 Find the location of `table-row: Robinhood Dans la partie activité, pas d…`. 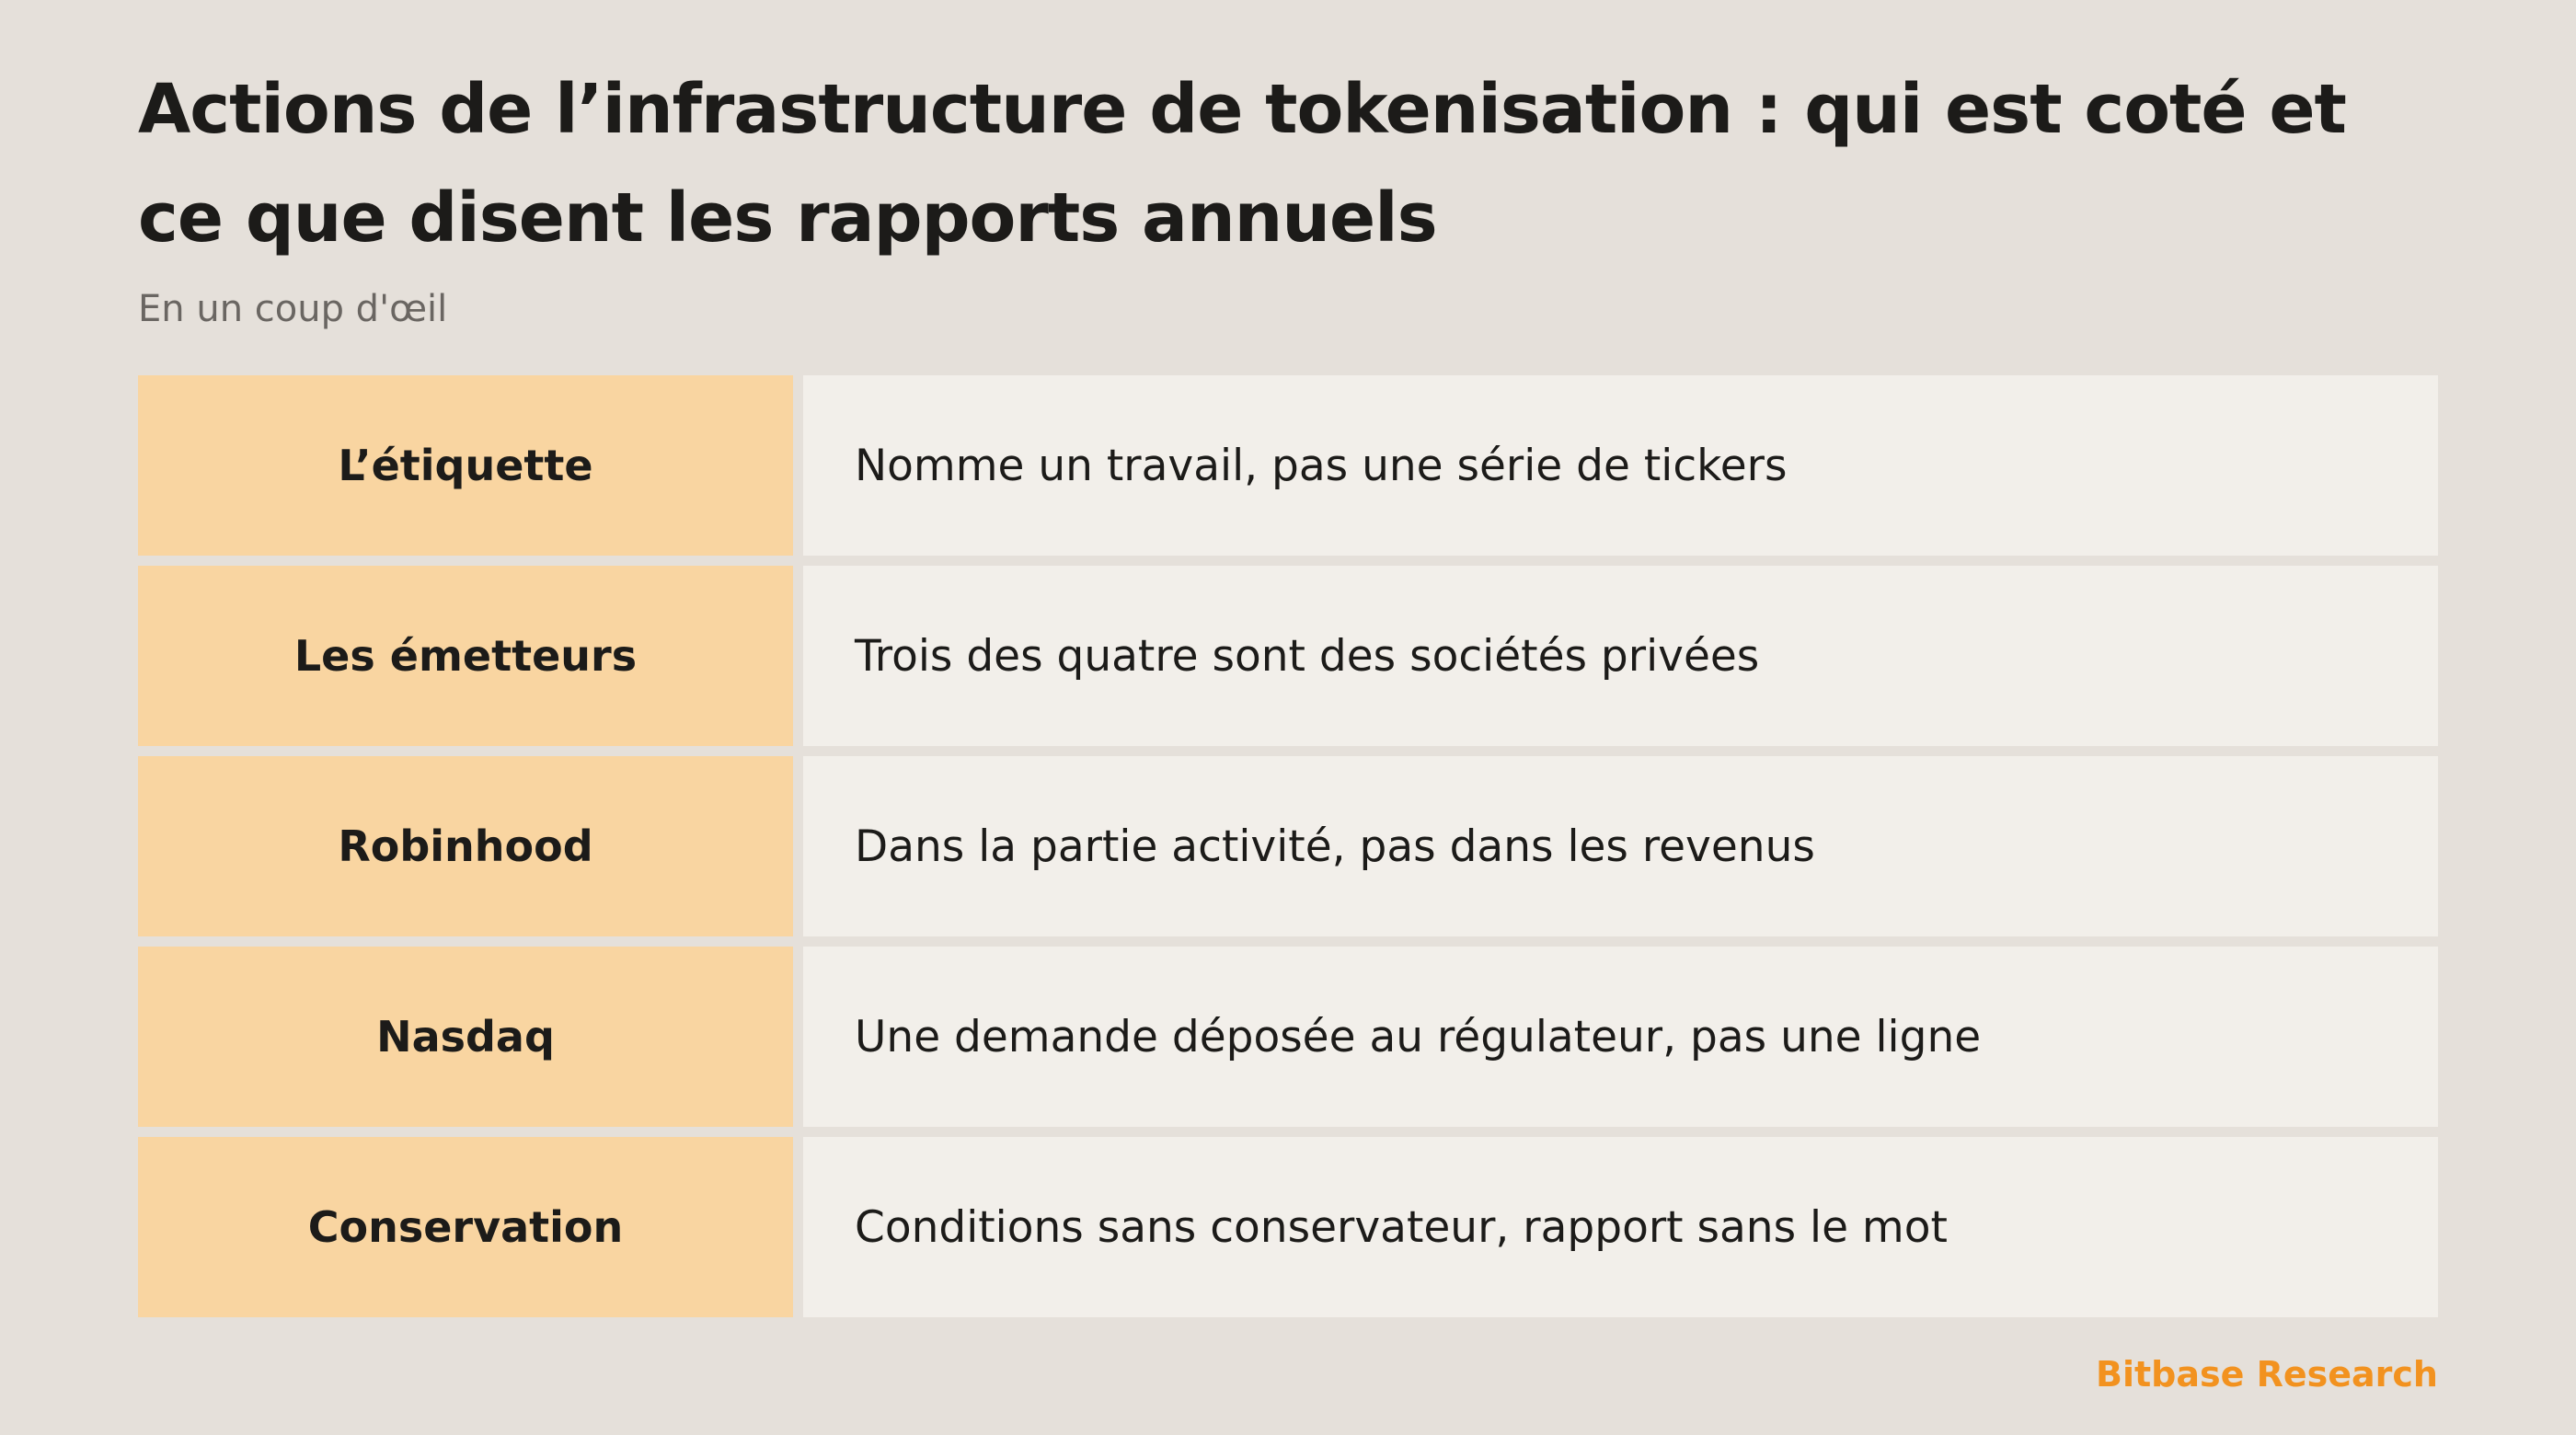

table-row: Robinhood Dans la partie activité, pas d… is located at coordinates (1288, 846).